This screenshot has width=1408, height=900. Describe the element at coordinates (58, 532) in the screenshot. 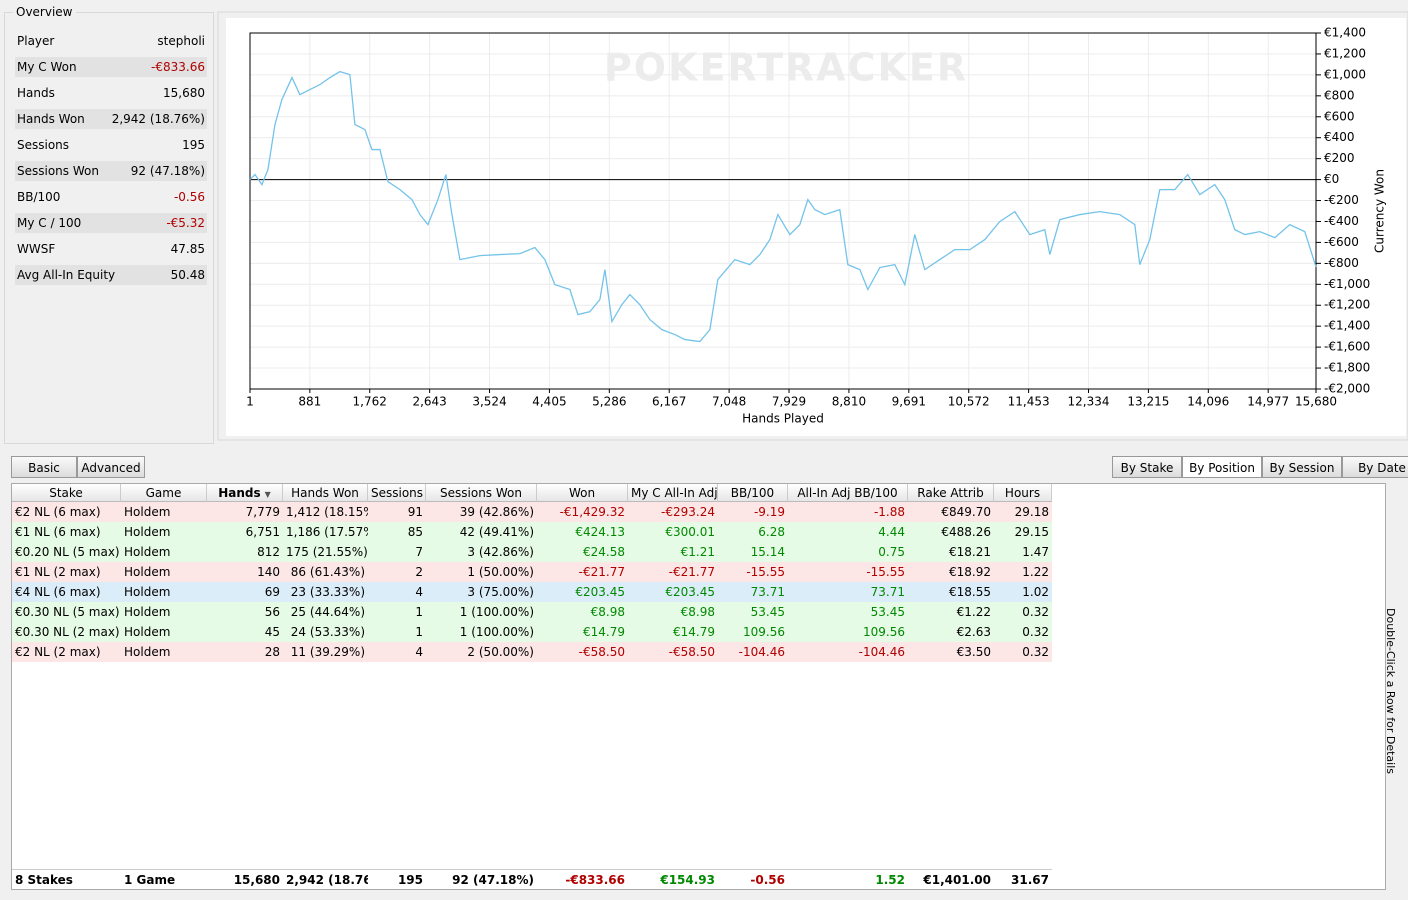

I see `table-cell: €1 NL (6 max)` at that location.